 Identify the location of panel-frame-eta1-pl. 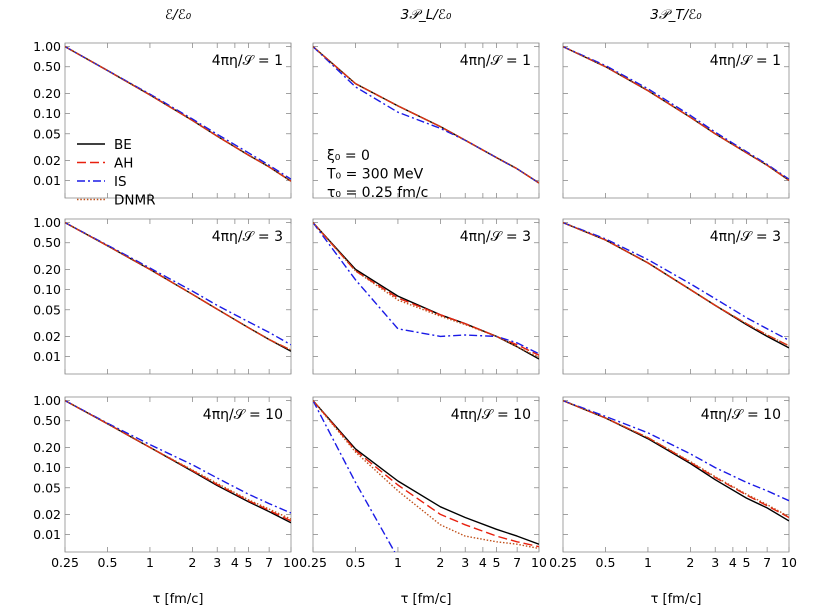
(426, 120).